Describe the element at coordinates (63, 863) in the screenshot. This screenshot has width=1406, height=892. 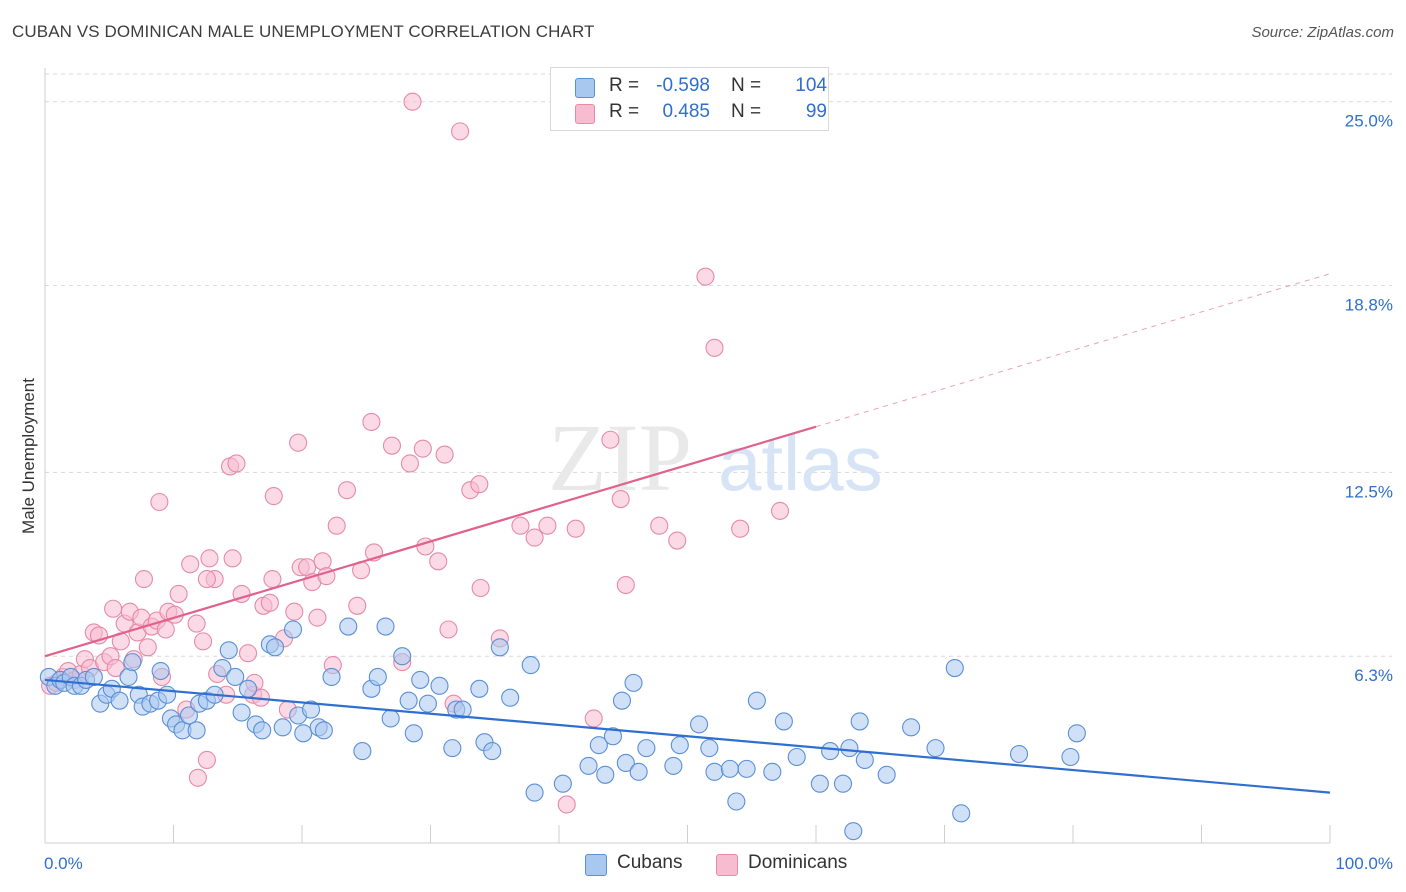
I see `x-tick-label: 0.0%` at that location.